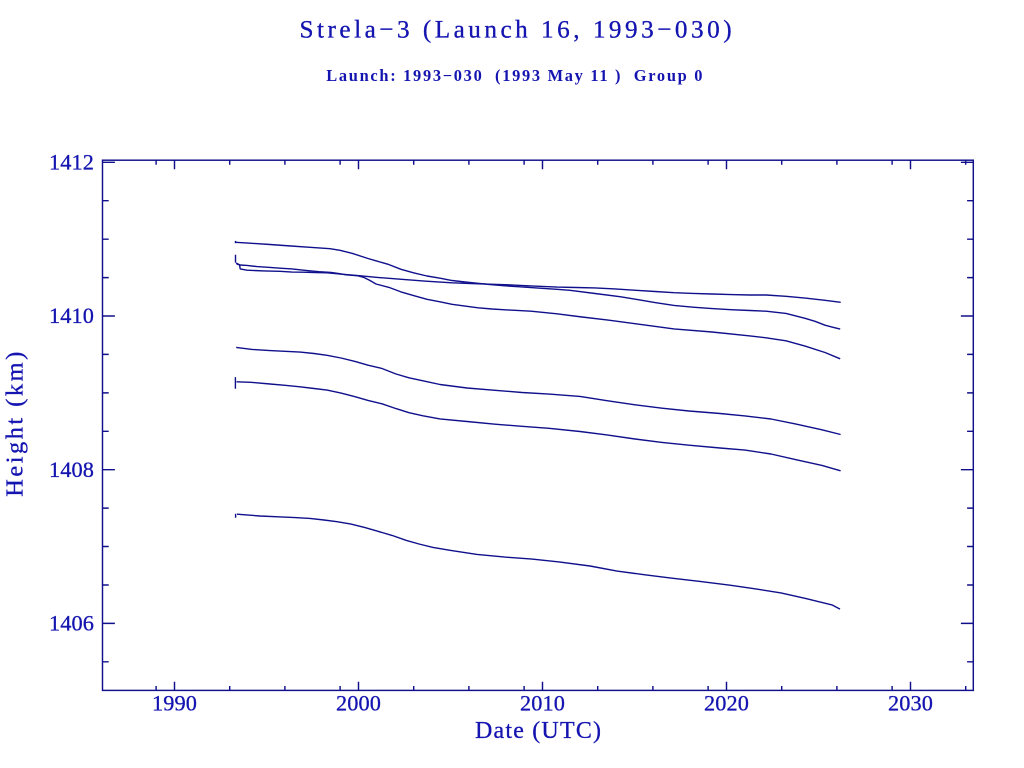  I want to click on svg-text: Height (km), so click(14, 422).